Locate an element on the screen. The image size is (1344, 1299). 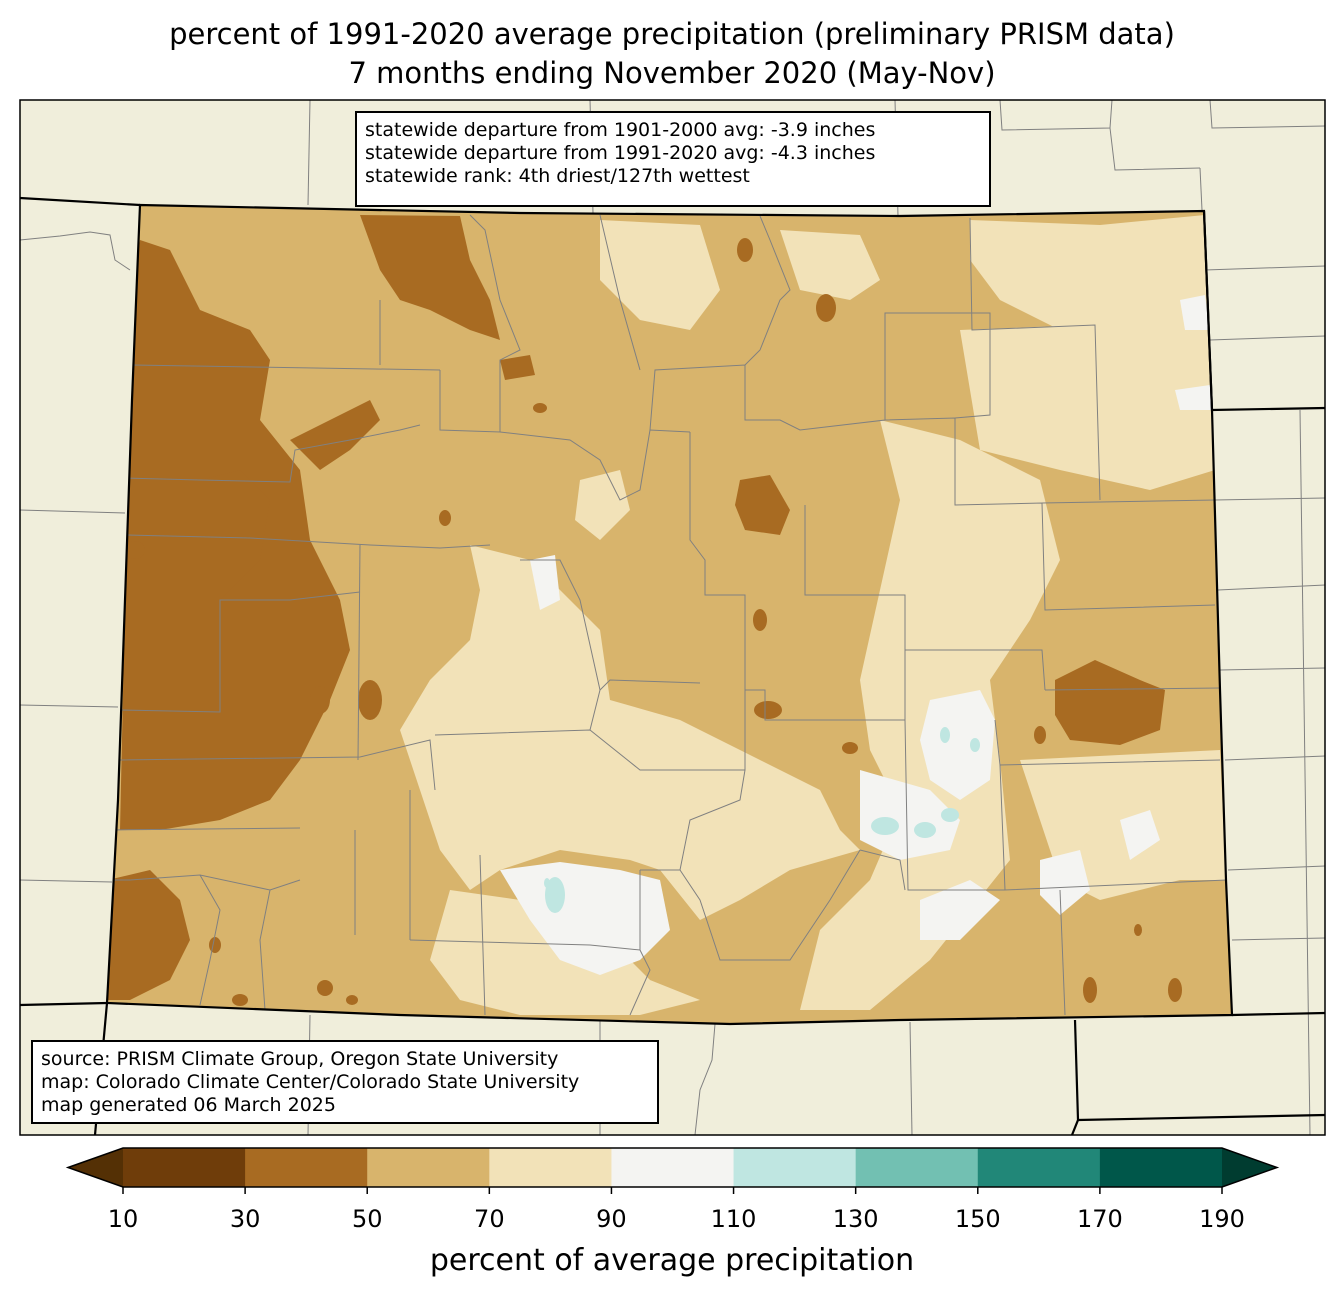
colorbar is located at coordinates (672, 1170).